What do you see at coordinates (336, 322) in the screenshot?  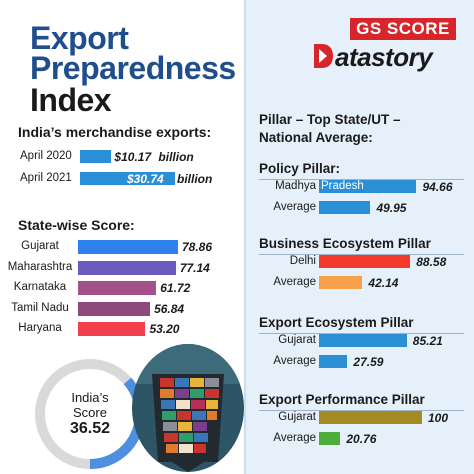 I see `pillar-heading: Export Ecosystem Pillar` at bounding box center [336, 322].